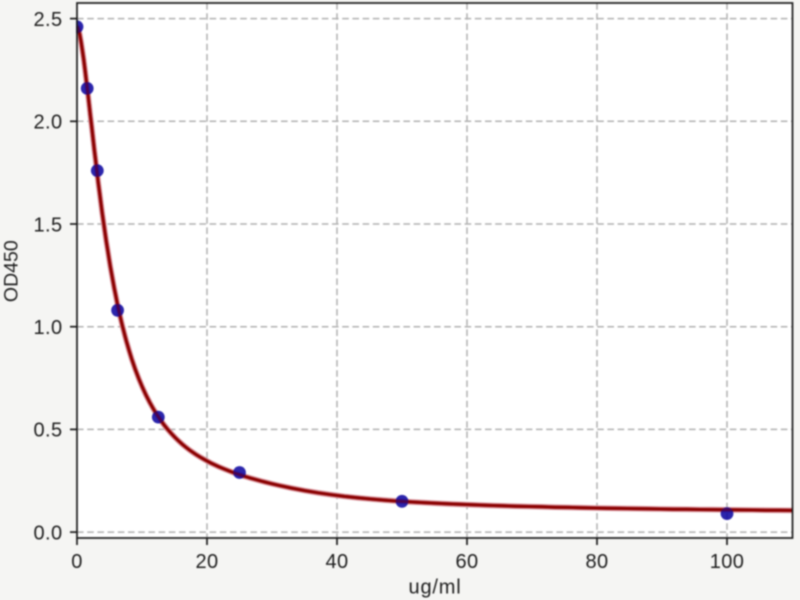 This screenshot has height=600, width=800. Describe the element at coordinates (466, 562) in the screenshot. I see `svg-text: 60` at that location.